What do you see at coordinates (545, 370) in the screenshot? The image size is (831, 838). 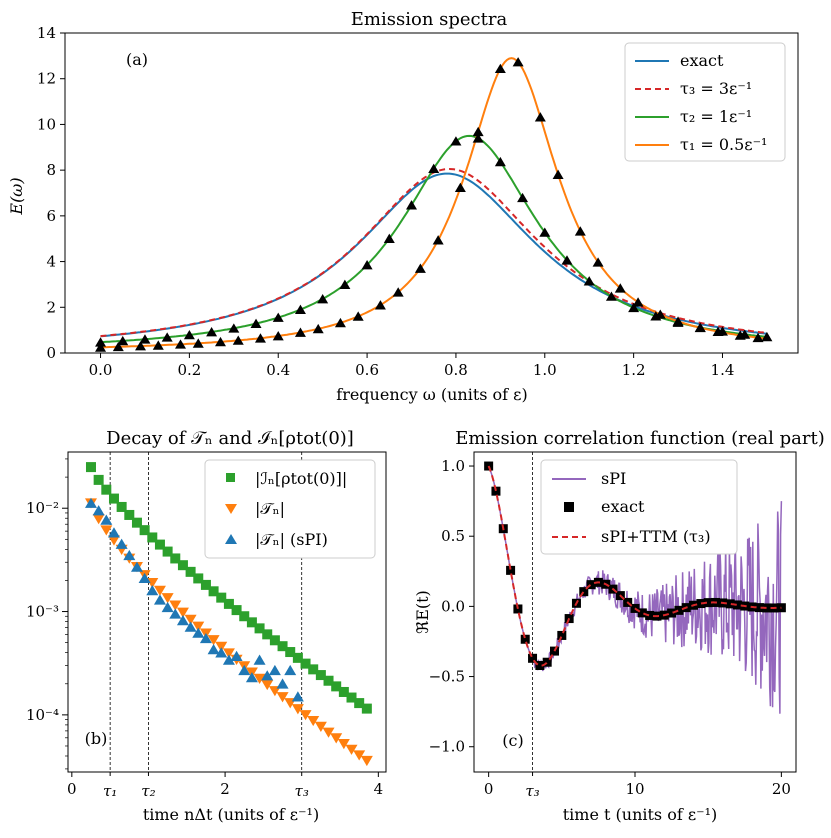 I see `a-xtick-label: 1.0` at bounding box center [545, 370].